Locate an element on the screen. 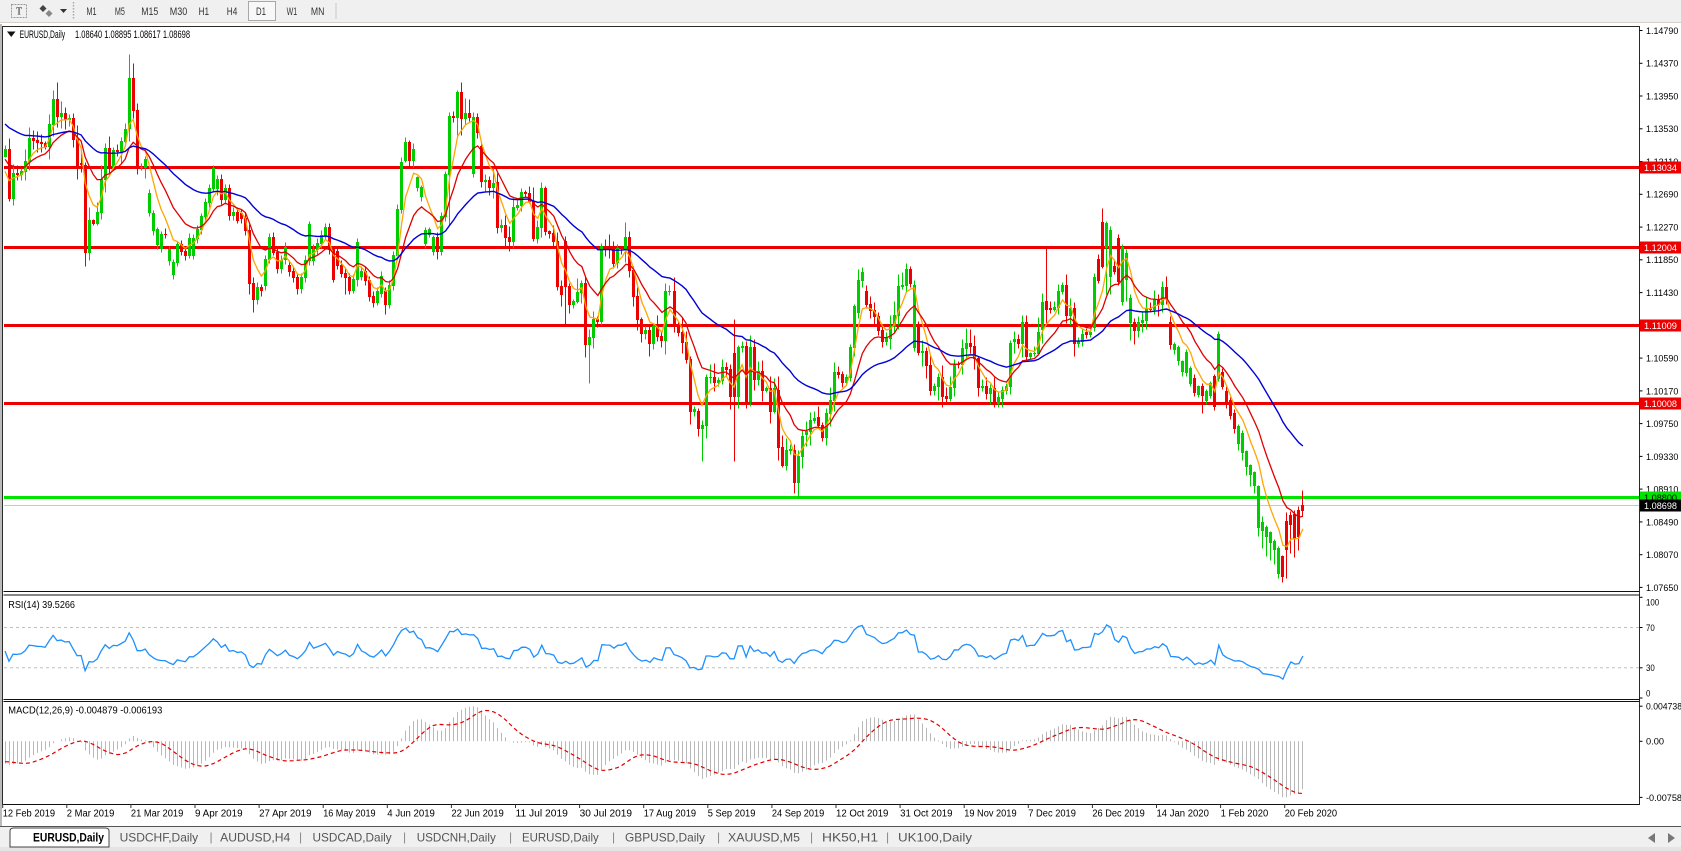 Image resolution: width=1681 pixels, height=851 pixels. svg-text: M30 is located at coordinates (179, 12).